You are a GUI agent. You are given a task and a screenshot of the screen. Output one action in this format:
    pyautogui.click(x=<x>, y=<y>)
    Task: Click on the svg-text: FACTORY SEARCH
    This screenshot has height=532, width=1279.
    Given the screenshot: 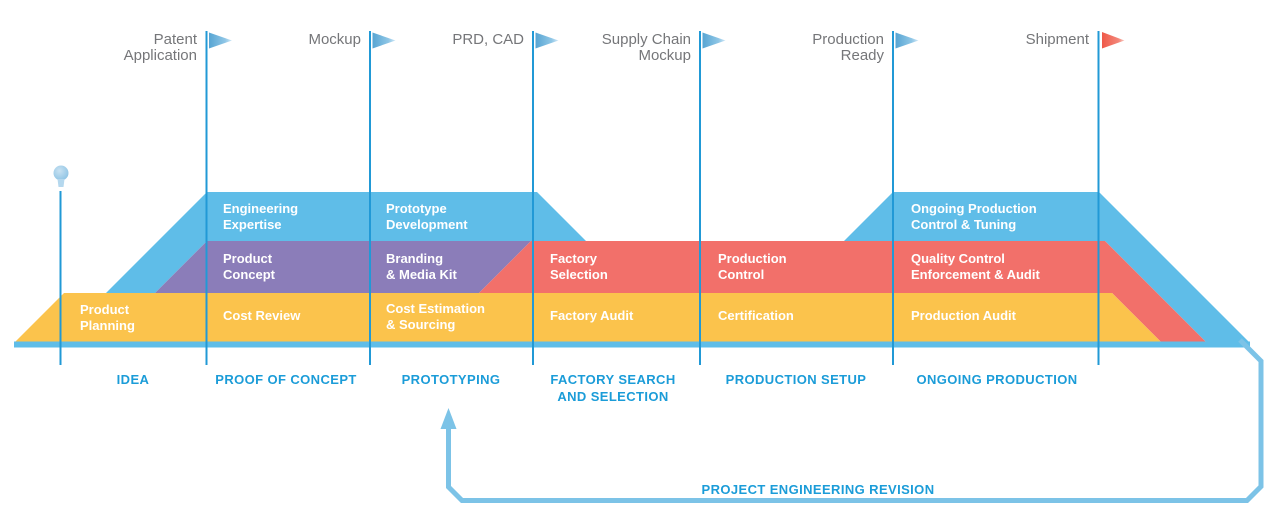 What is the action you would take?
    pyautogui.click(x=612, y=379)
    